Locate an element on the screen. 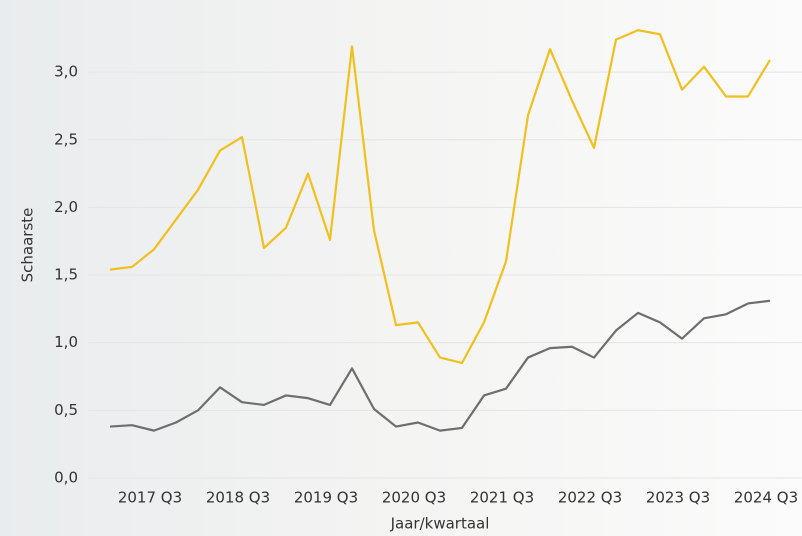 Image resolution: width=802 pixels, height=536 pixels. x-tick-label: 2017 Q3 is located at coordinates (150, 498).